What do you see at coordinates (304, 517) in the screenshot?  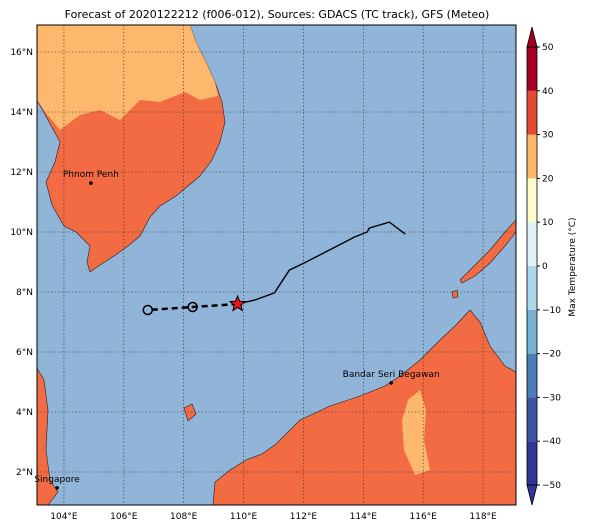 I see `lon-tick-label: 112°E` at bounding box center [304, 517].